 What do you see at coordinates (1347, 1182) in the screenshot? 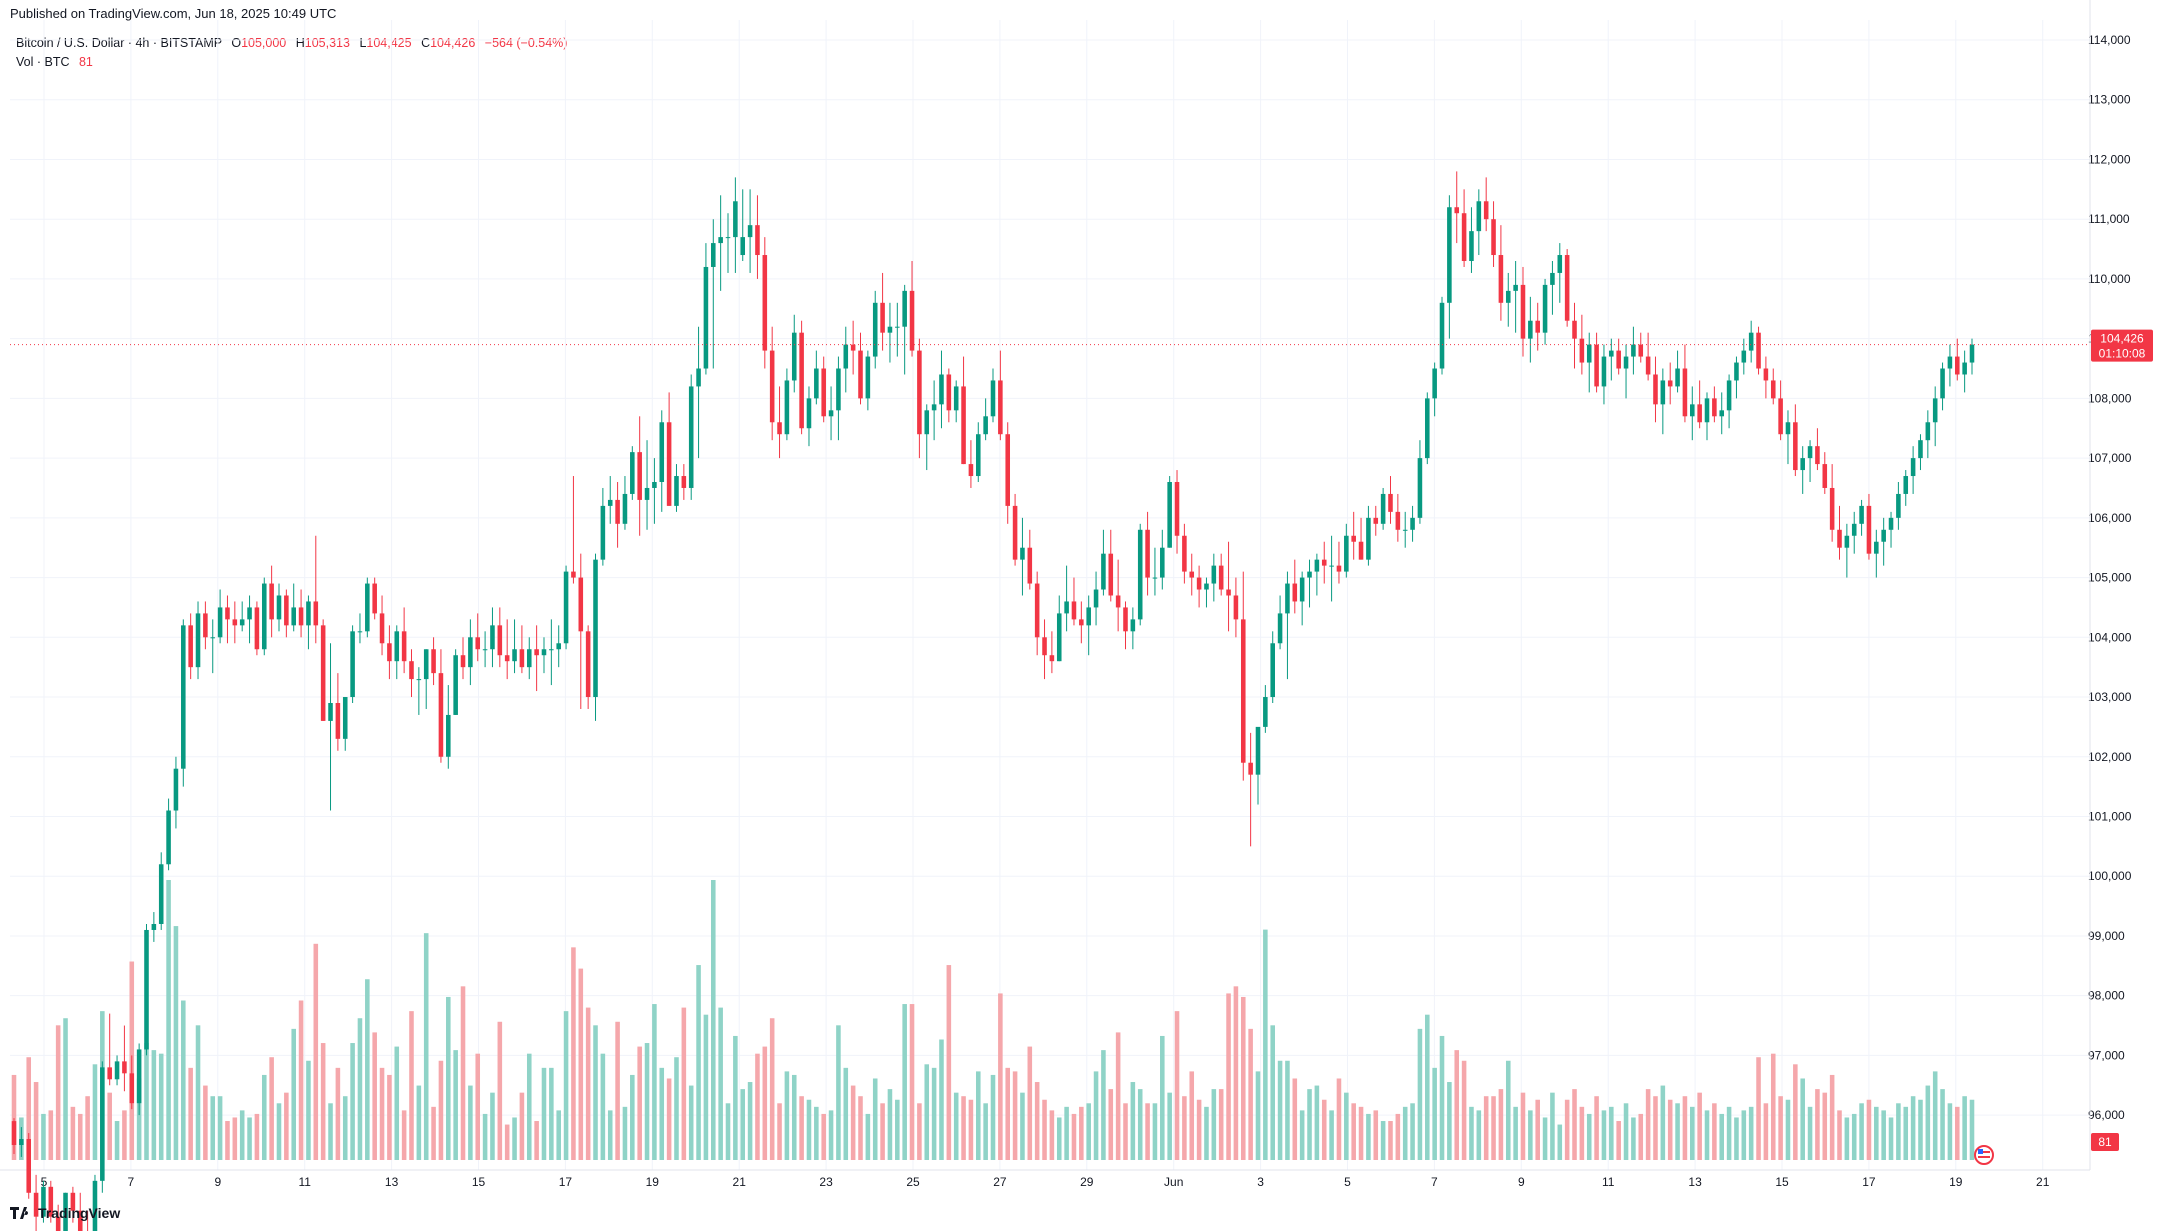
I see `x-tick-label: 5` at bounding box center [1347, 1182].